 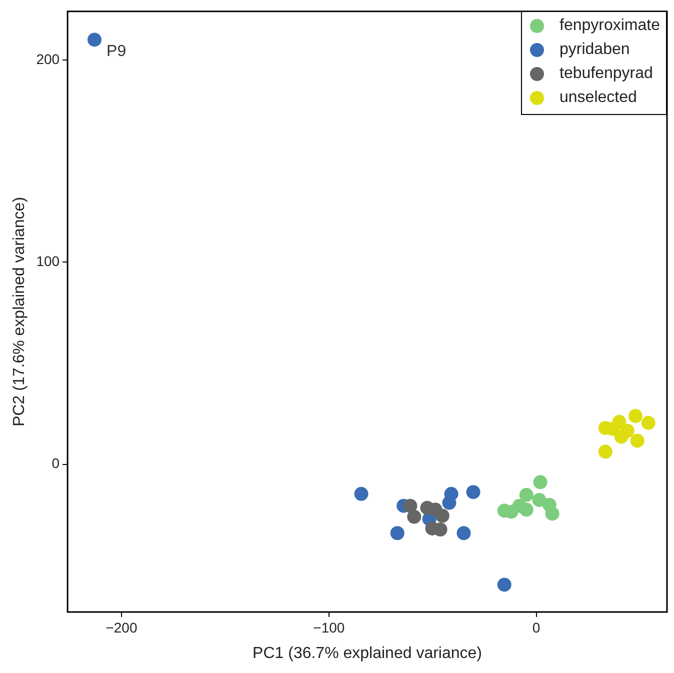 I want to click on legend-label: pyridaben, so click(x=595, y=50).